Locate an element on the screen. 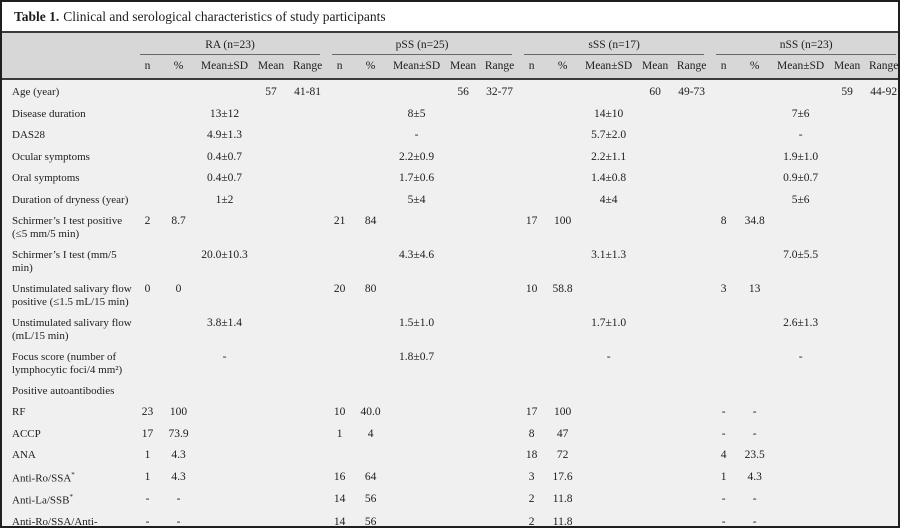 Image resolution: width=900 pixels, height=528 pixels. row-label: Schirmer’s I test positive (≤5 mm/5 min) is located at coordinates (68, 228).